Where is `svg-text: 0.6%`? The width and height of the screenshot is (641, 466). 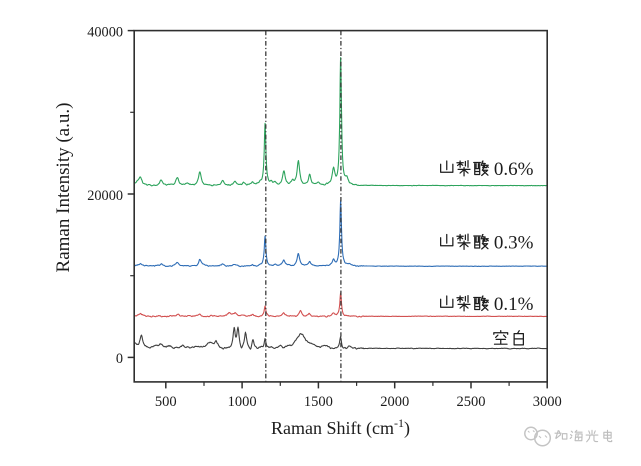 svg-text: 0.6% is located at coordinates (514, 169).